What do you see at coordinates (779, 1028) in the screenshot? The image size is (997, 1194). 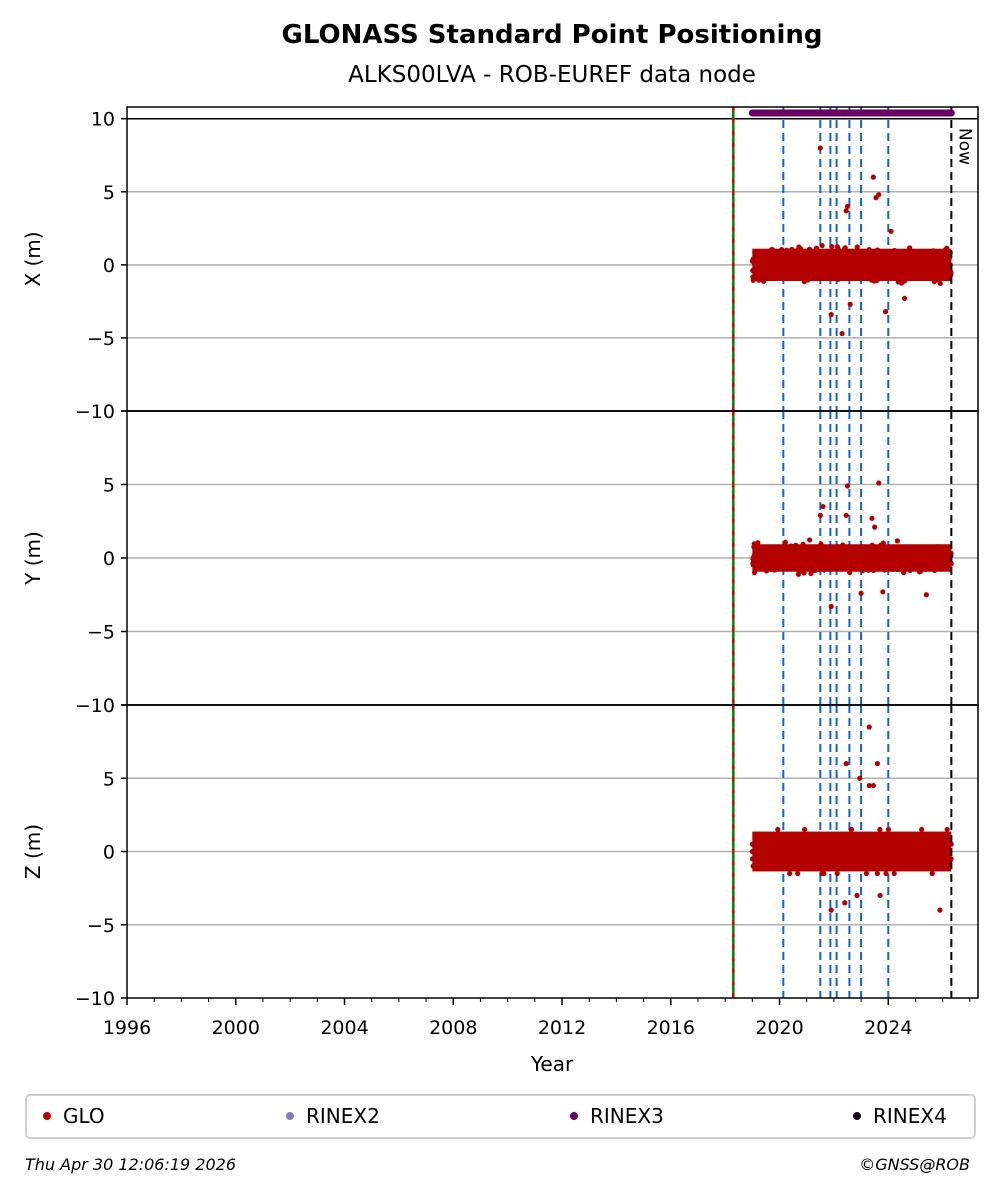 I see `x-tick-label: 2020` at bounding box center [779, 1028].